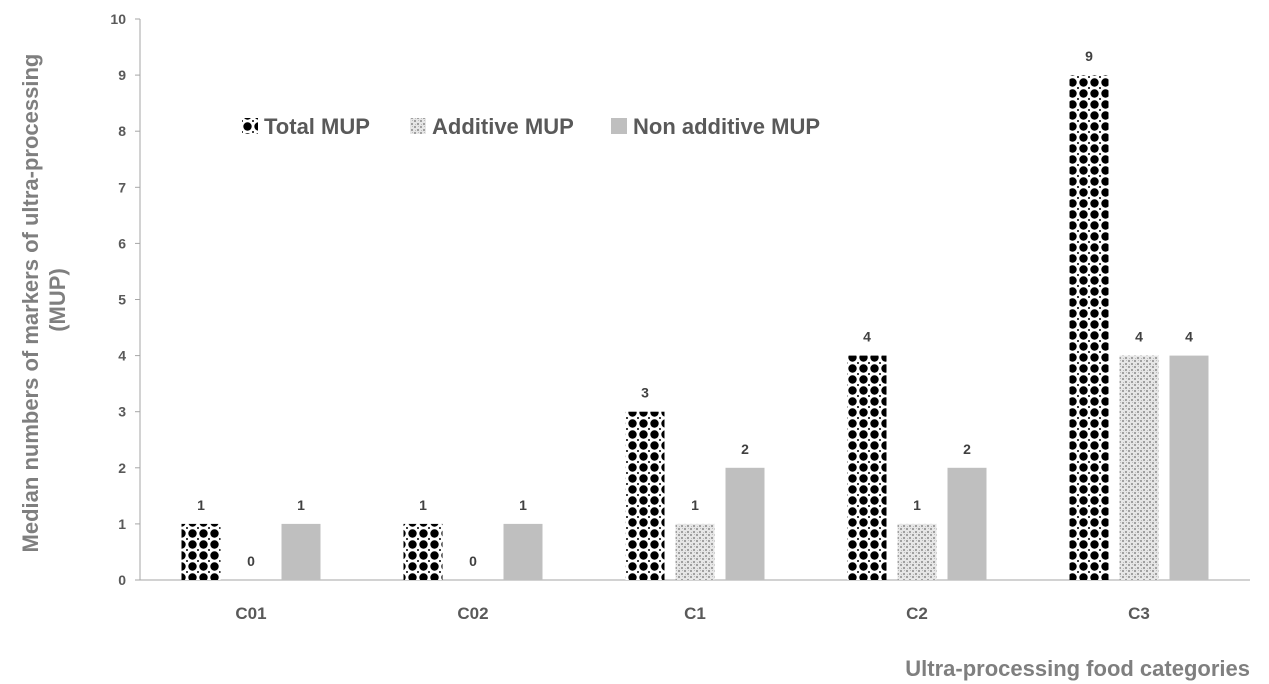  Describe the element at coordinates (122, 580) in the screenshot. I see `y-tick-label: 0` at that location.